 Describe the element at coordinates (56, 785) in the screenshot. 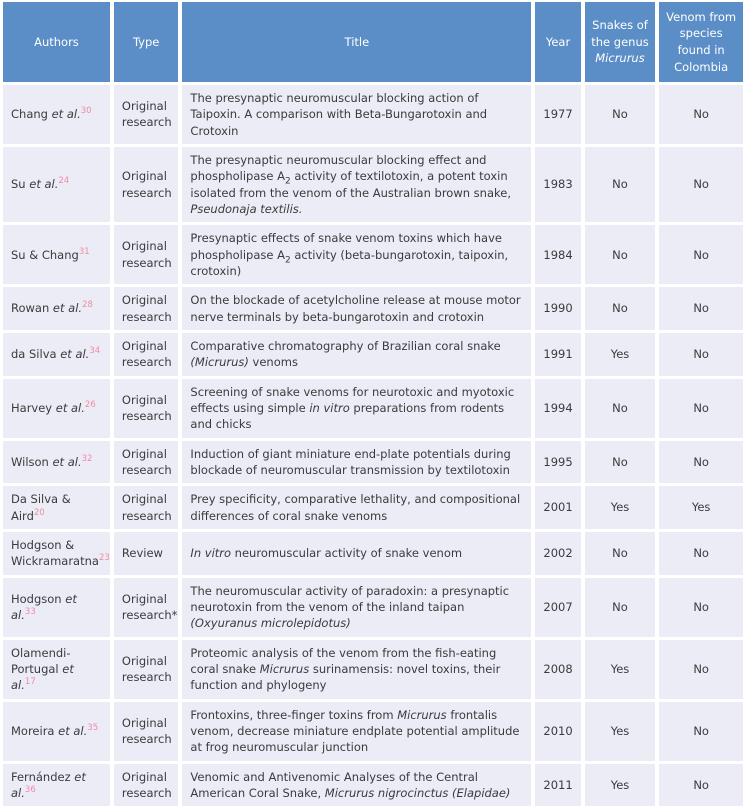

I see `authors-cell: Fernández et al.36` at that location.